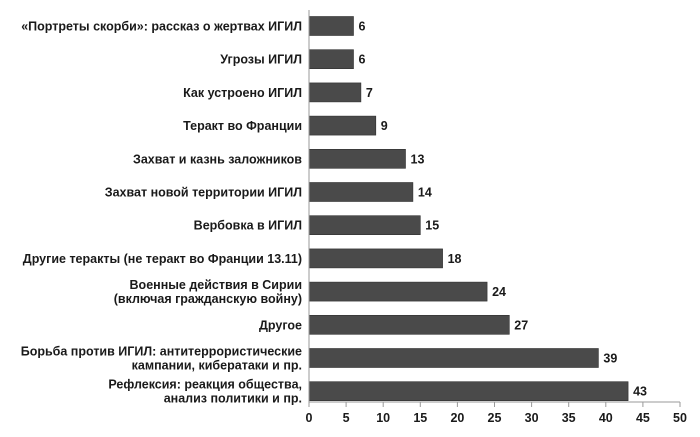 This screenshot has height=437, width=700. Describe the element at coordinates (203, 193) in the screenshot. I see `category-label-5: Захват новой территории ИГИЛ` at that location.